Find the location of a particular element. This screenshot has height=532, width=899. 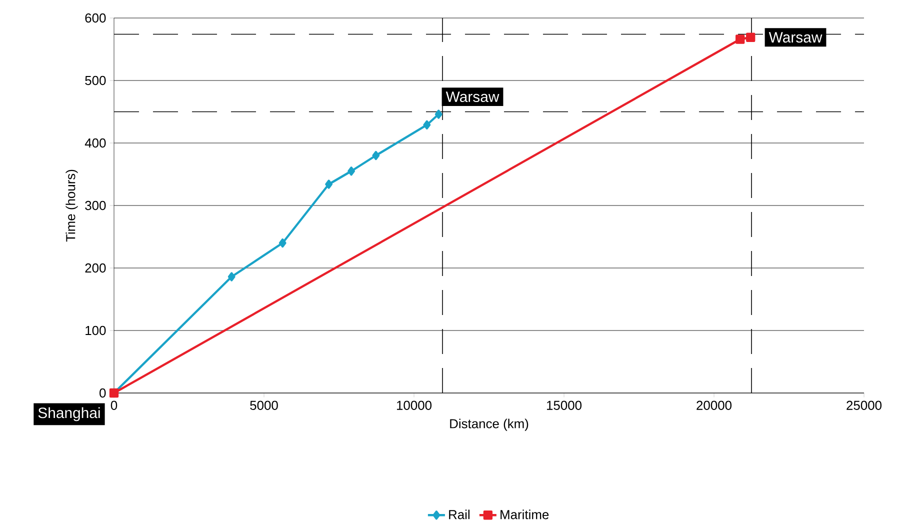

y-axis-title: Time (hours) is located at coordinates (72, 206).